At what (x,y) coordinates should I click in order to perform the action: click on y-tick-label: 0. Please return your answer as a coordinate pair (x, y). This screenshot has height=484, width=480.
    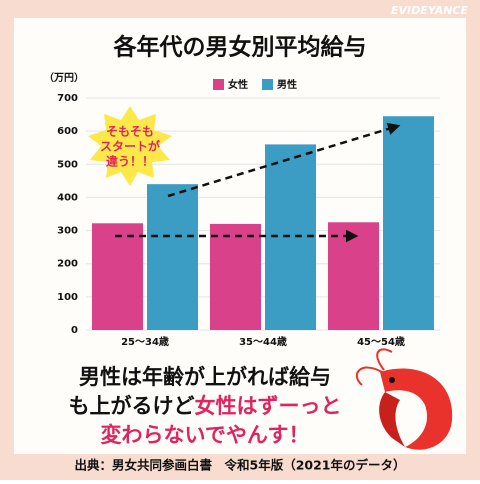
    Looking at the image, I should click on (74, 330).